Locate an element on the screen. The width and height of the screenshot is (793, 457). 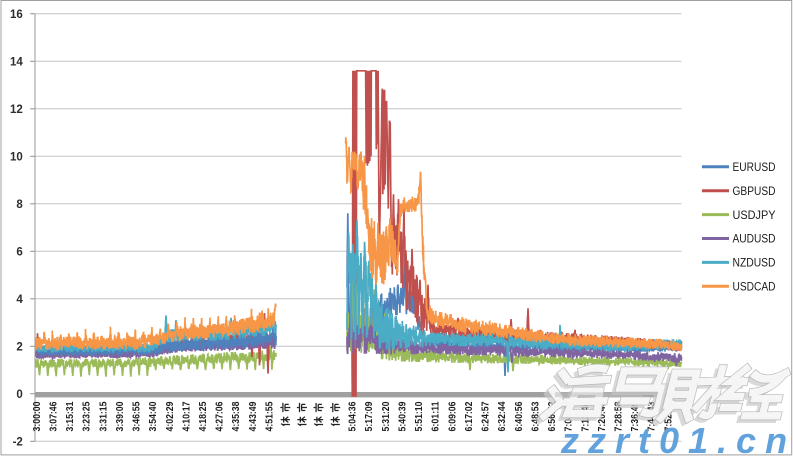
svg-text: zzrt01.cn is located at coordinates (676, 438).